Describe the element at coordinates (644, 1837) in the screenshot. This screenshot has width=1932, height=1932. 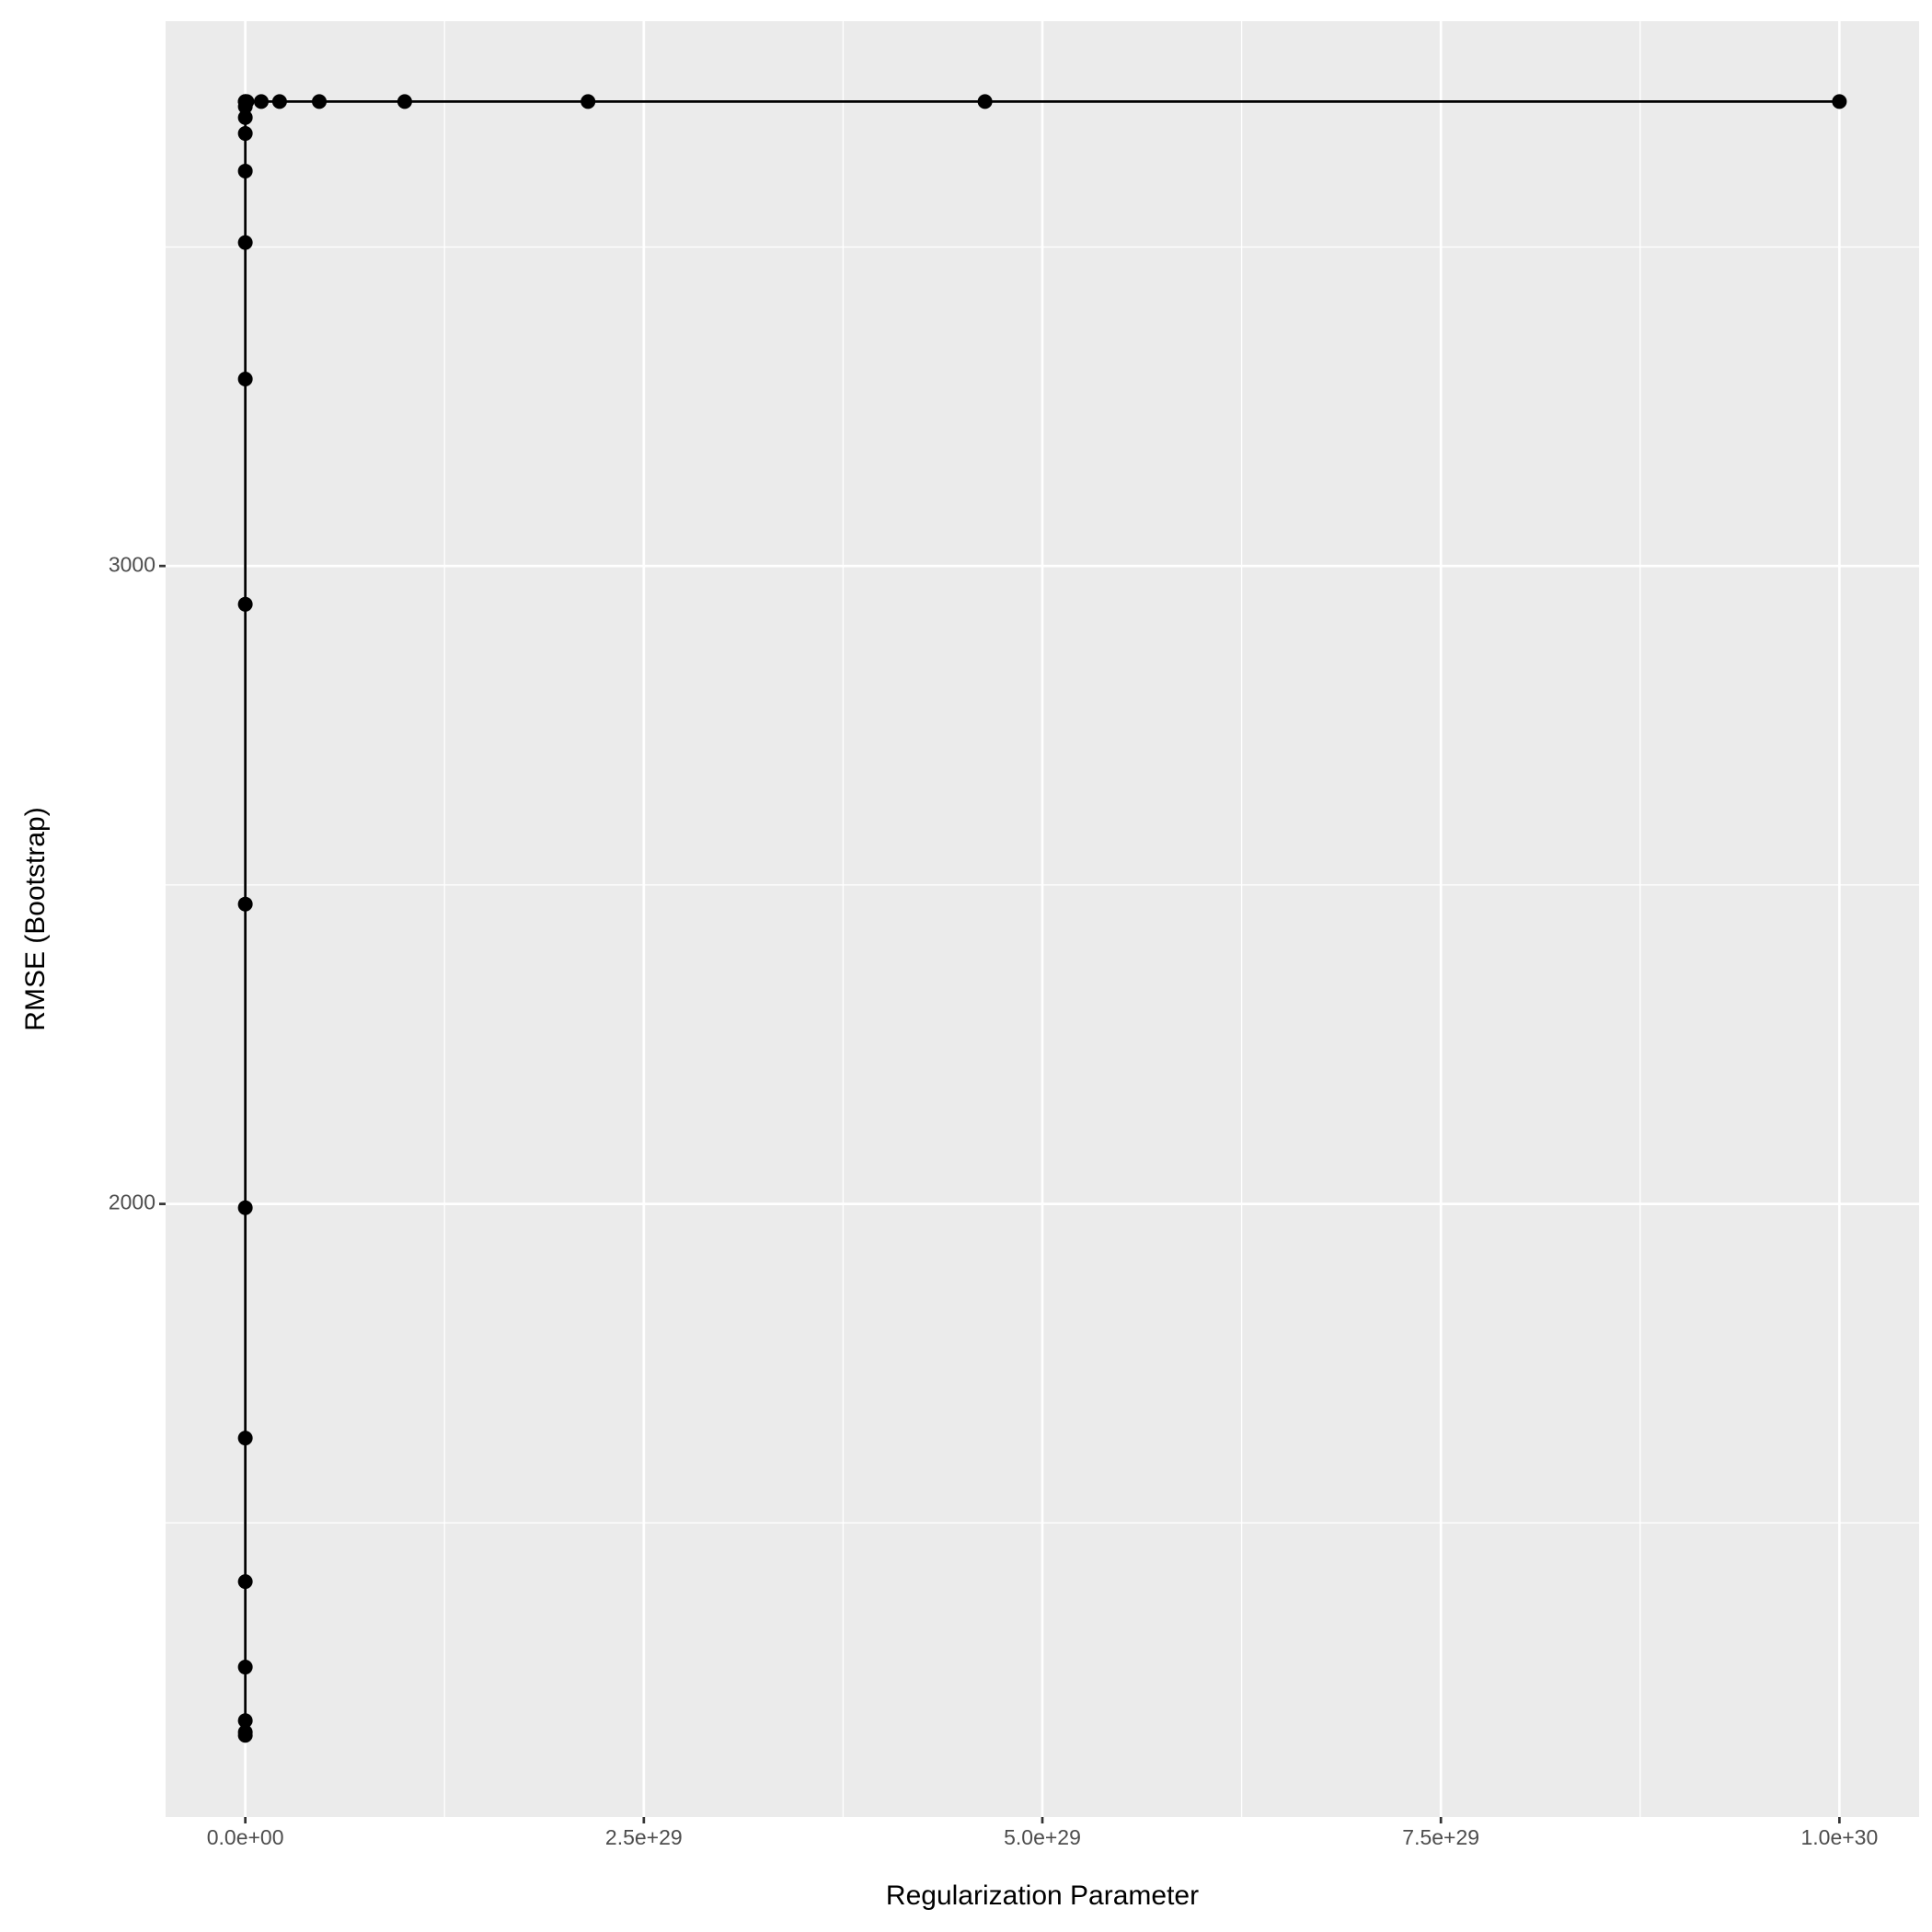
I see `x-tick-label: 2.5e+29` at that location.